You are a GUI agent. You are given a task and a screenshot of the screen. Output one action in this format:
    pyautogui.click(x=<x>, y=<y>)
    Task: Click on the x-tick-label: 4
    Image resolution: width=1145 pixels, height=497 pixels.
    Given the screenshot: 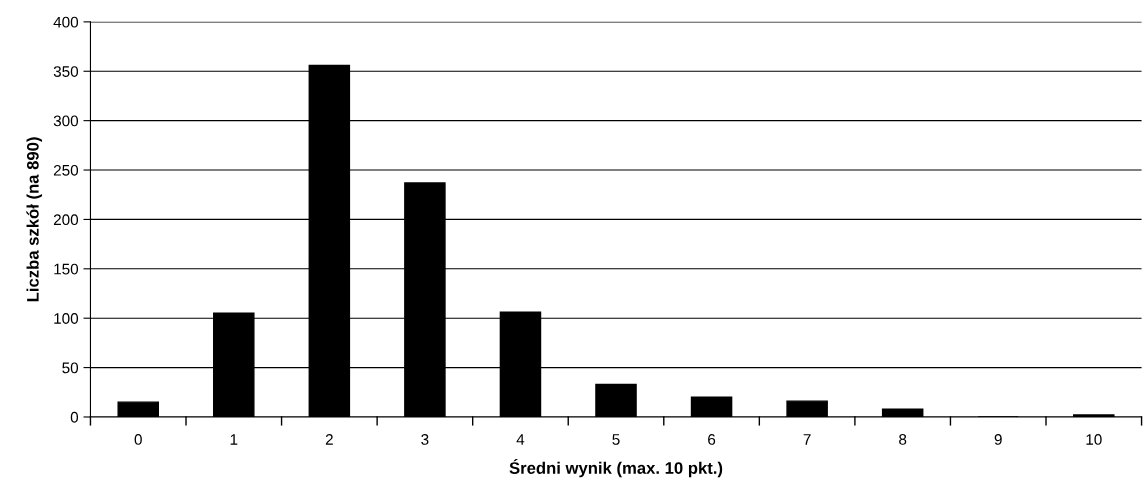 What is the action you would take?
    pyautogui.click(x=520, y=439)
    